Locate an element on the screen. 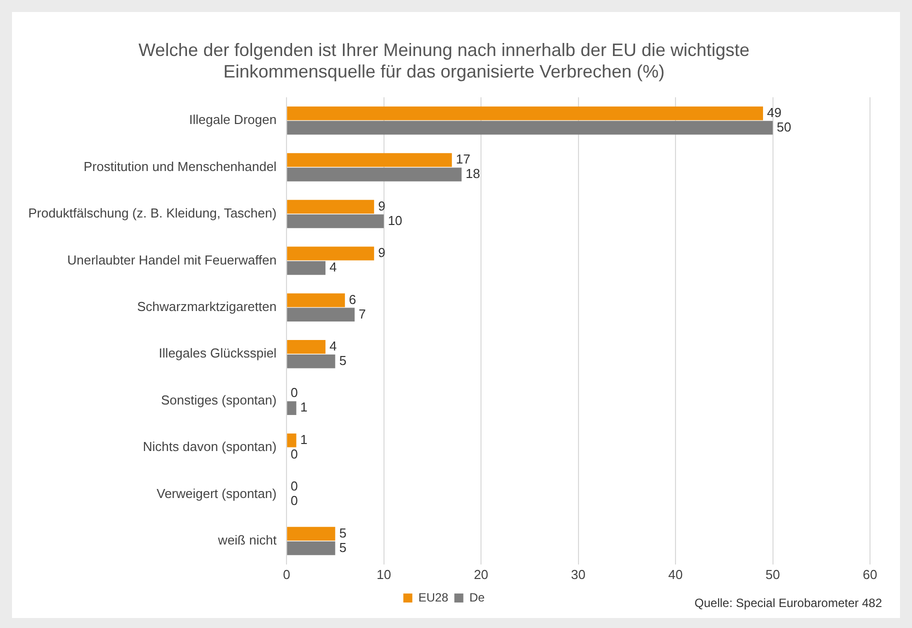  x-tick-label: 40 is located at coordinates (675, 574).